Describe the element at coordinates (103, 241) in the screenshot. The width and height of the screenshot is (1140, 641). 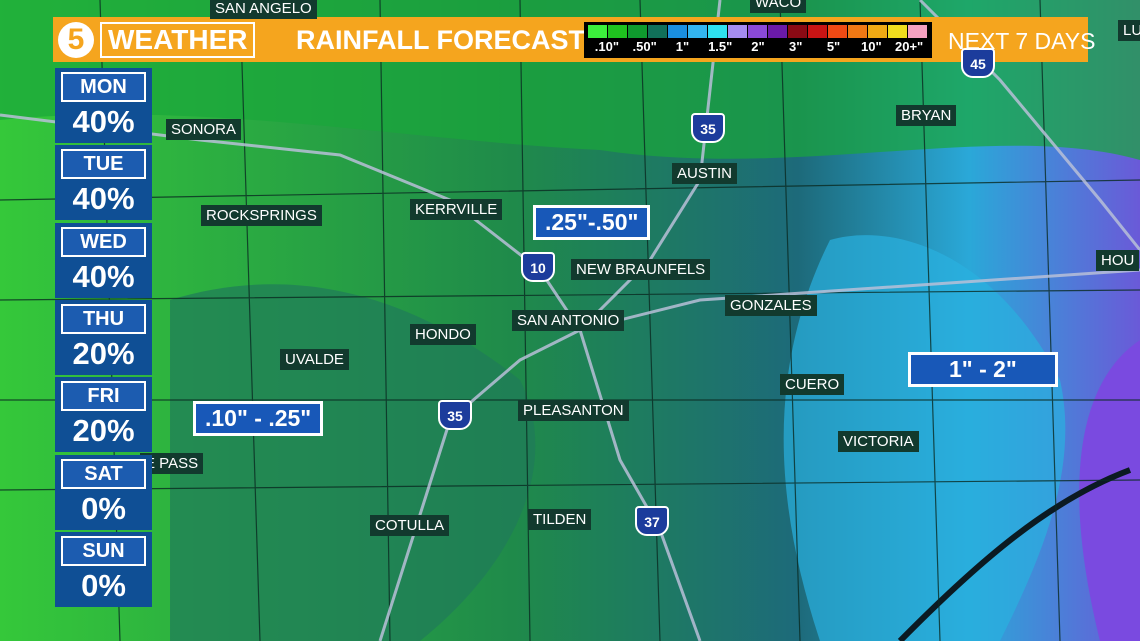
I see `day-name: WED` at that location.